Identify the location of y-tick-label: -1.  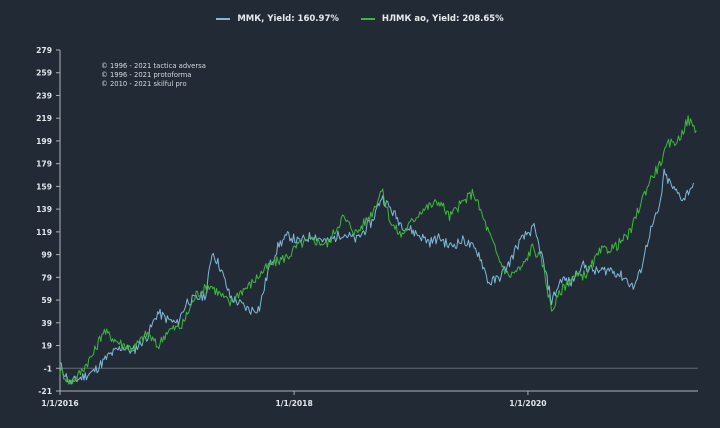
(48, 368).